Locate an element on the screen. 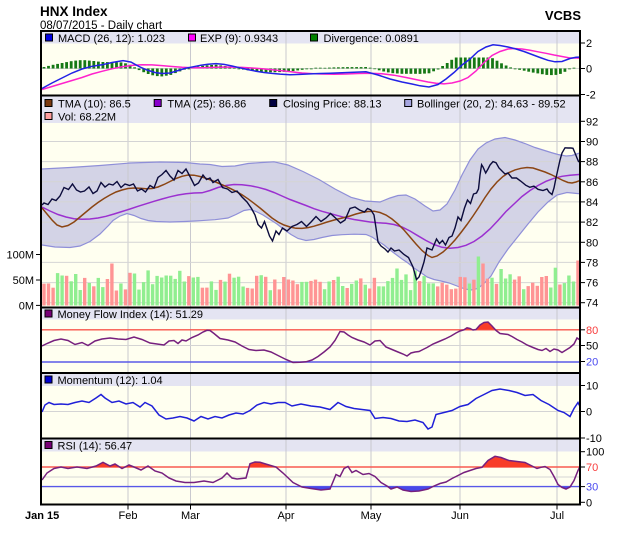  svg-text: Apr is located at coordinates (285, 516).